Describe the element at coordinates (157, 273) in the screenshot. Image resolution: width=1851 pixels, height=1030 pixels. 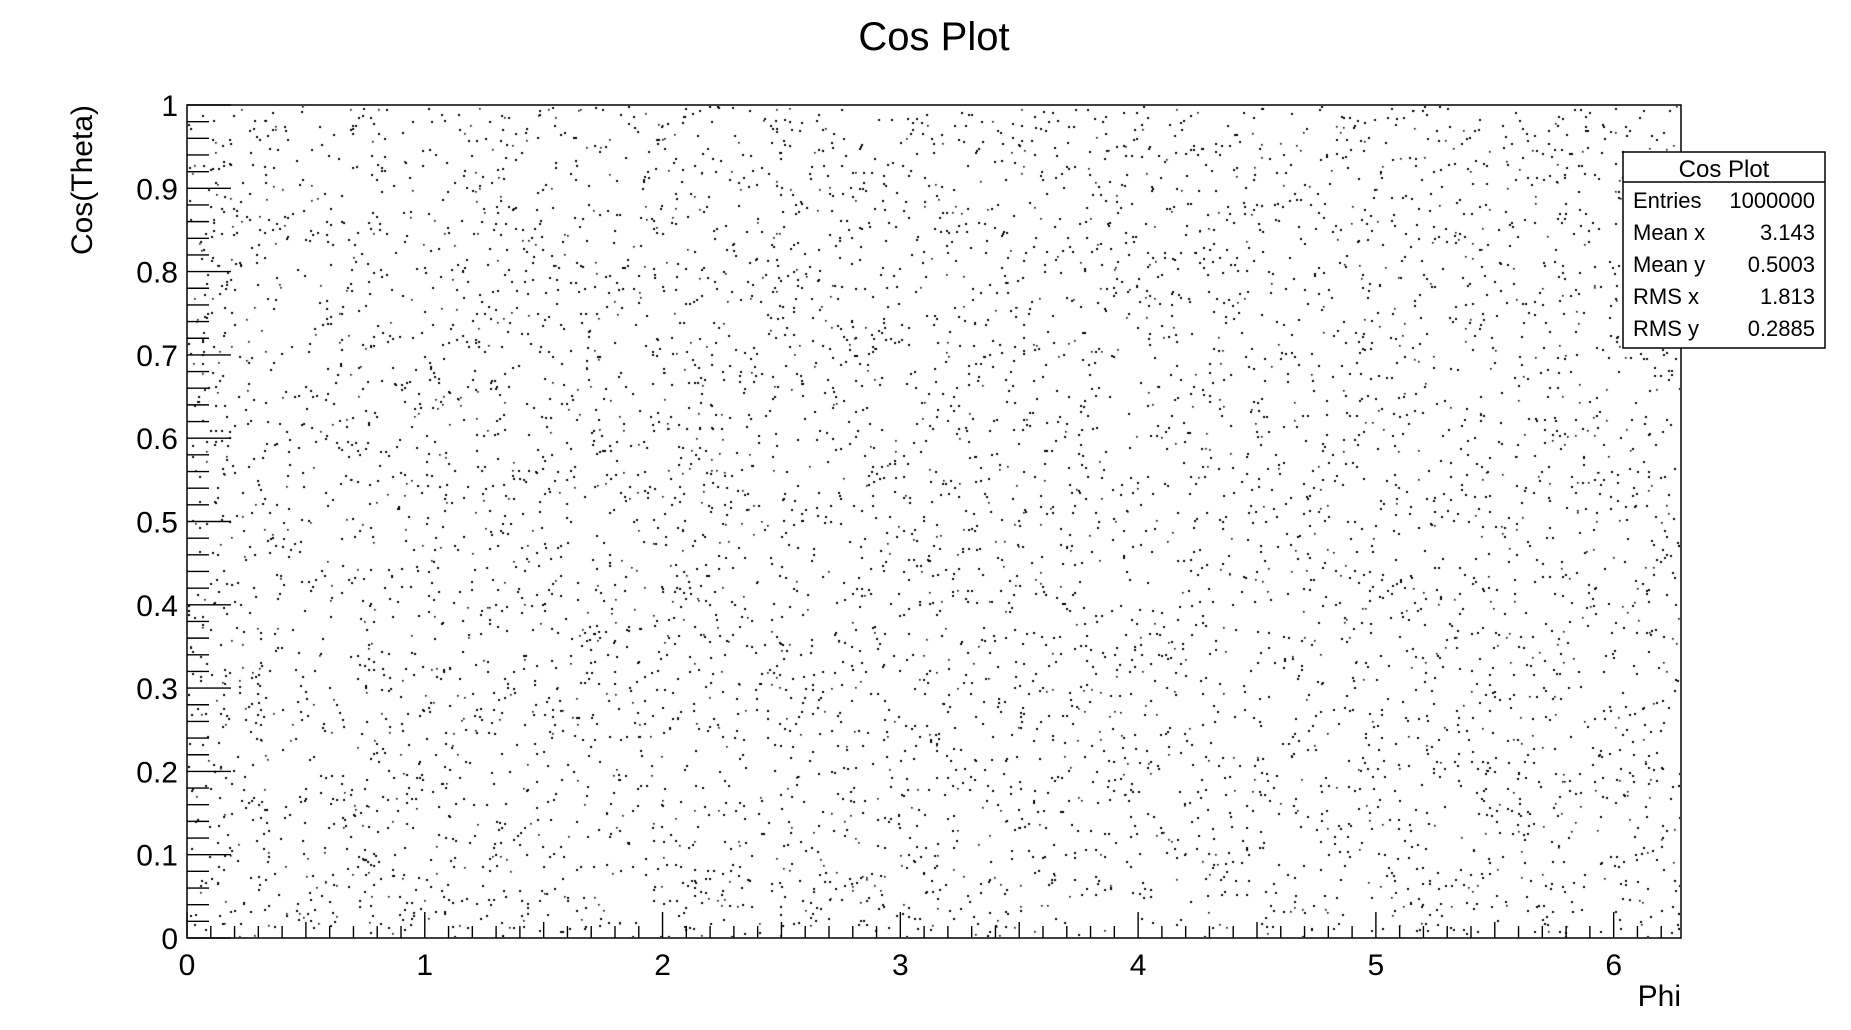
I see `y-tick-label: 0.8` at that location.